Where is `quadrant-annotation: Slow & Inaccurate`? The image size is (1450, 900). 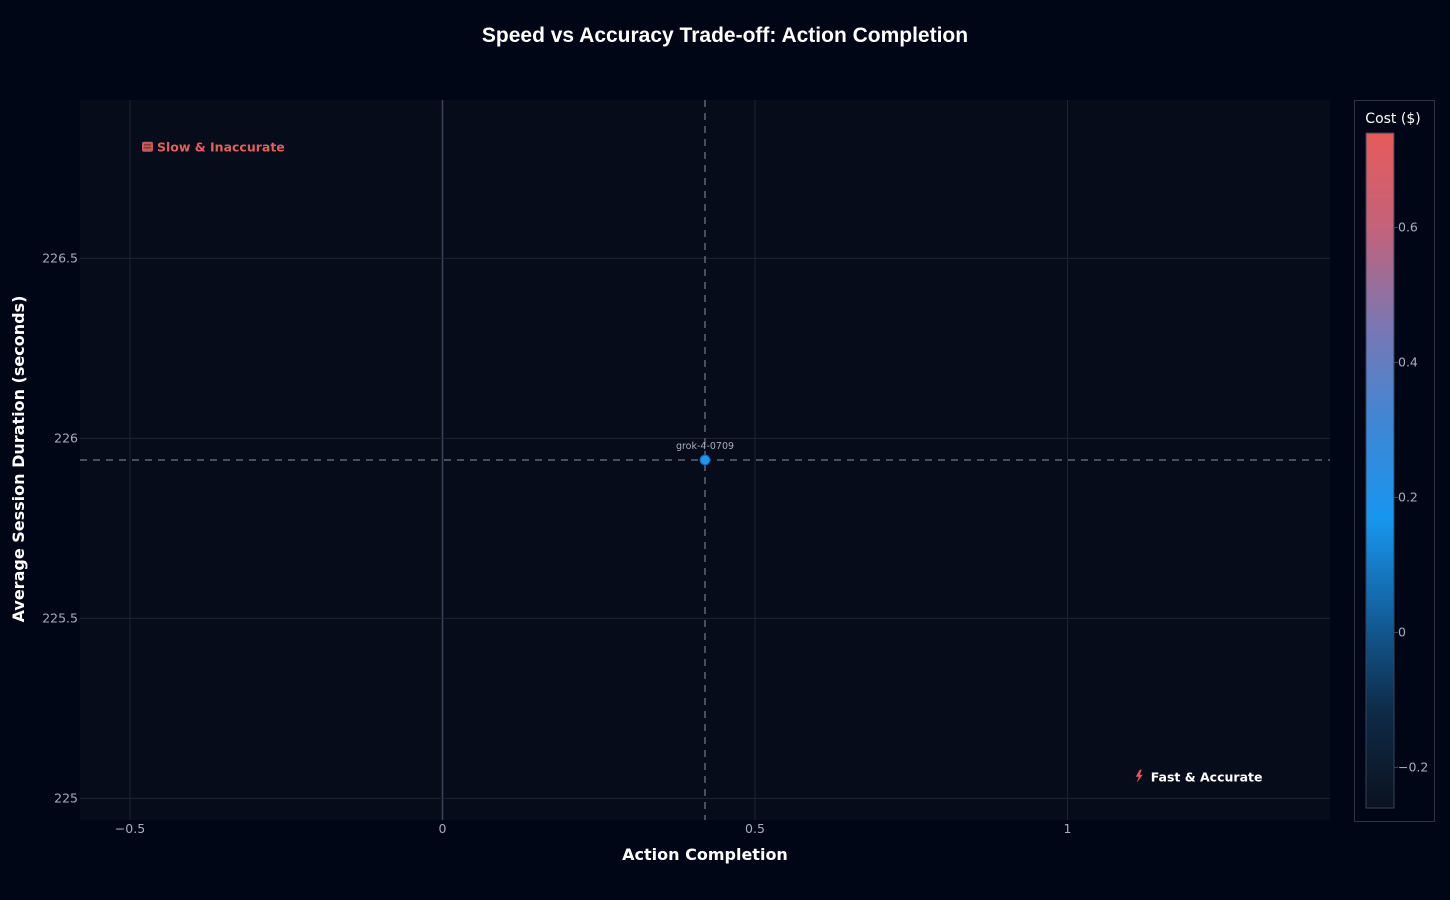 quadrant-annotation: Slow & Inaccurate is located at coordinates (213, 146).